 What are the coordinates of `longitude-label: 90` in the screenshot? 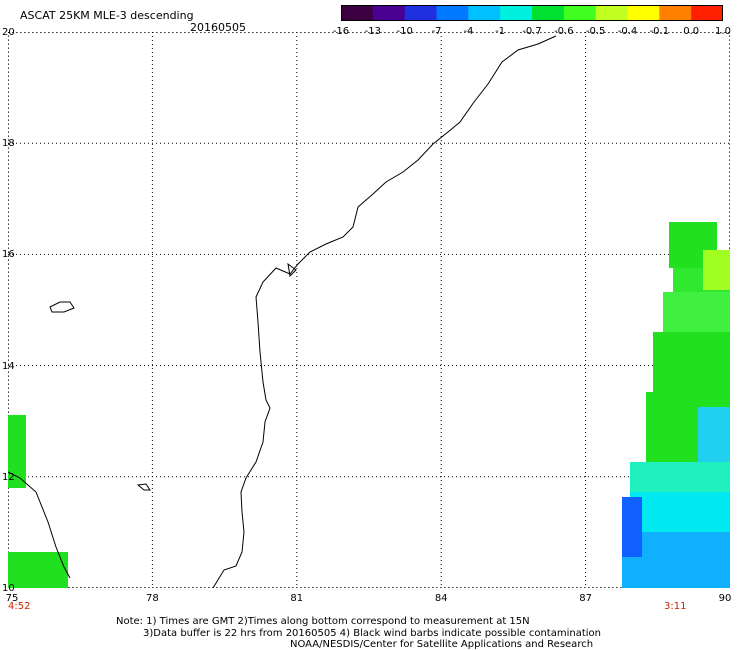 It's located at (725, 598).